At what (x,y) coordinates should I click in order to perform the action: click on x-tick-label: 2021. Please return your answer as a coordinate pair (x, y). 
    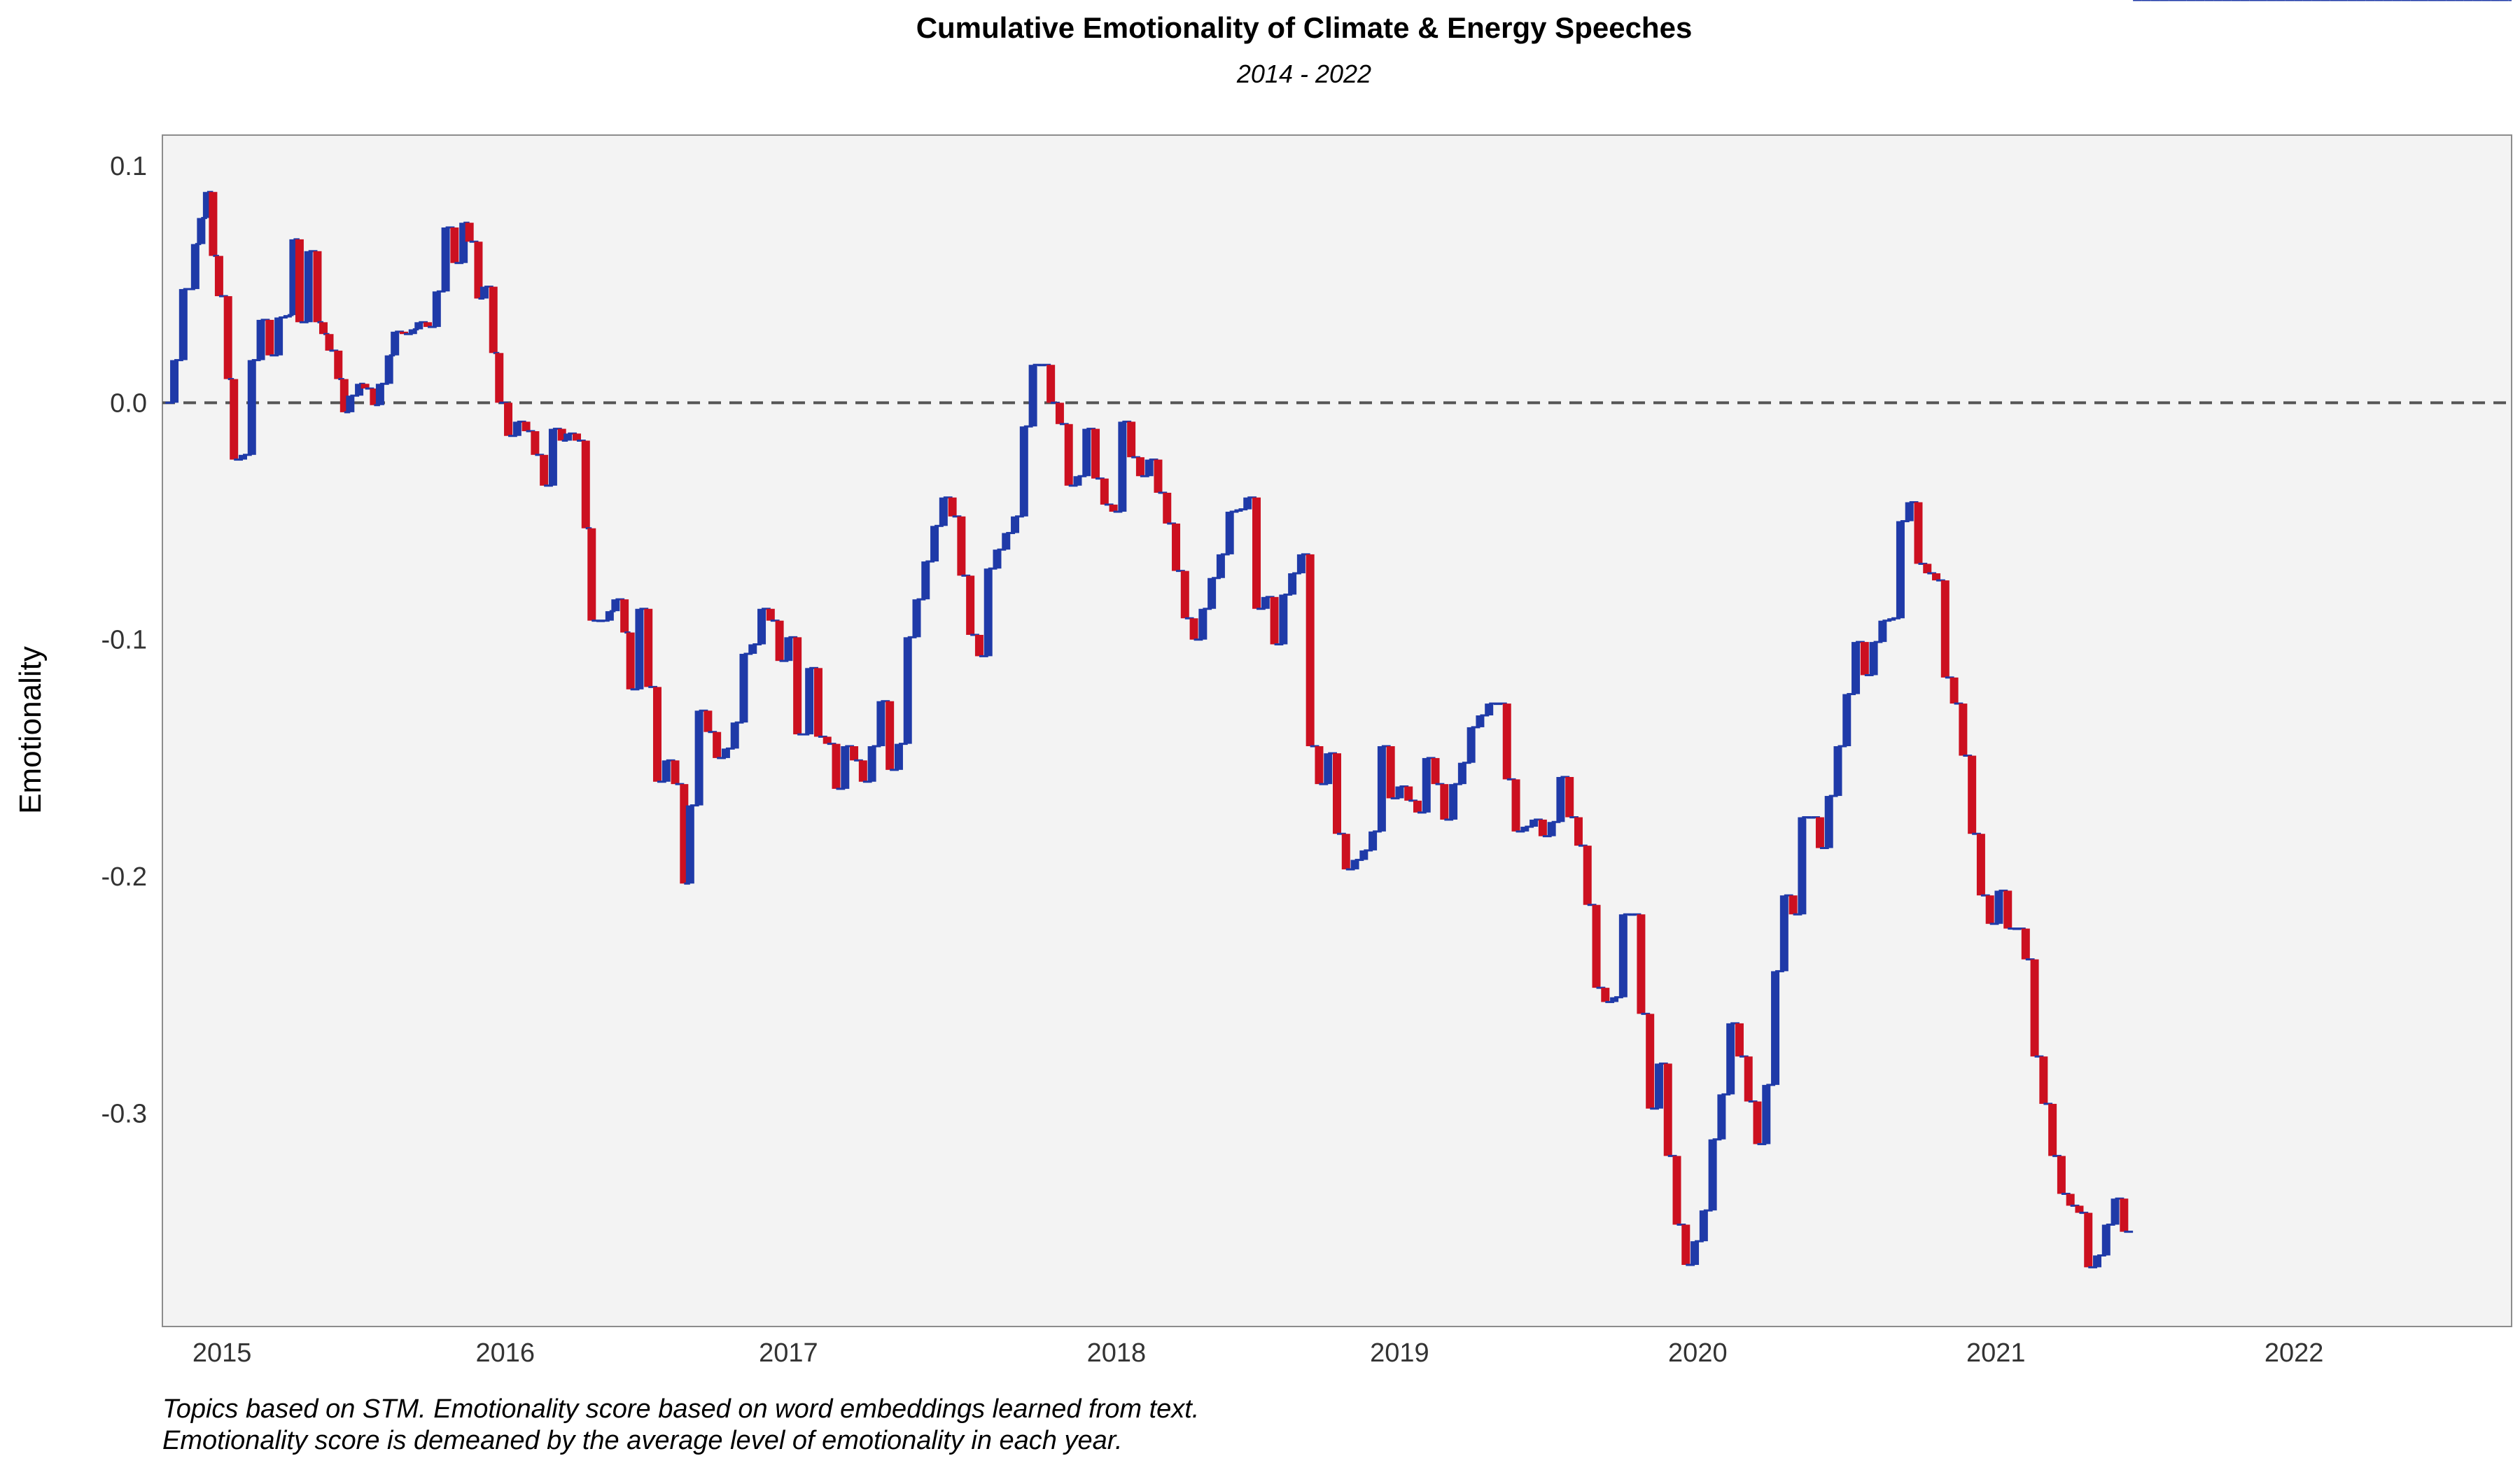
    Looking at the image, I should click on (1996, 1353).